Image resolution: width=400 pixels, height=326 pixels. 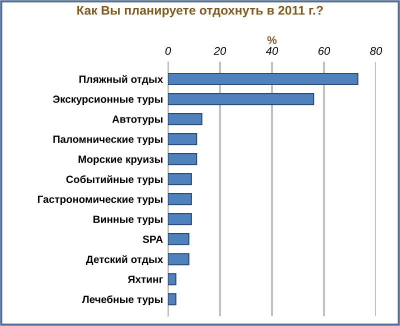 What do you see at coordinates (121, 80) in the screenshot?
I see `y-tick-label: Пляжный отдых` at bounding box center [121, 80].